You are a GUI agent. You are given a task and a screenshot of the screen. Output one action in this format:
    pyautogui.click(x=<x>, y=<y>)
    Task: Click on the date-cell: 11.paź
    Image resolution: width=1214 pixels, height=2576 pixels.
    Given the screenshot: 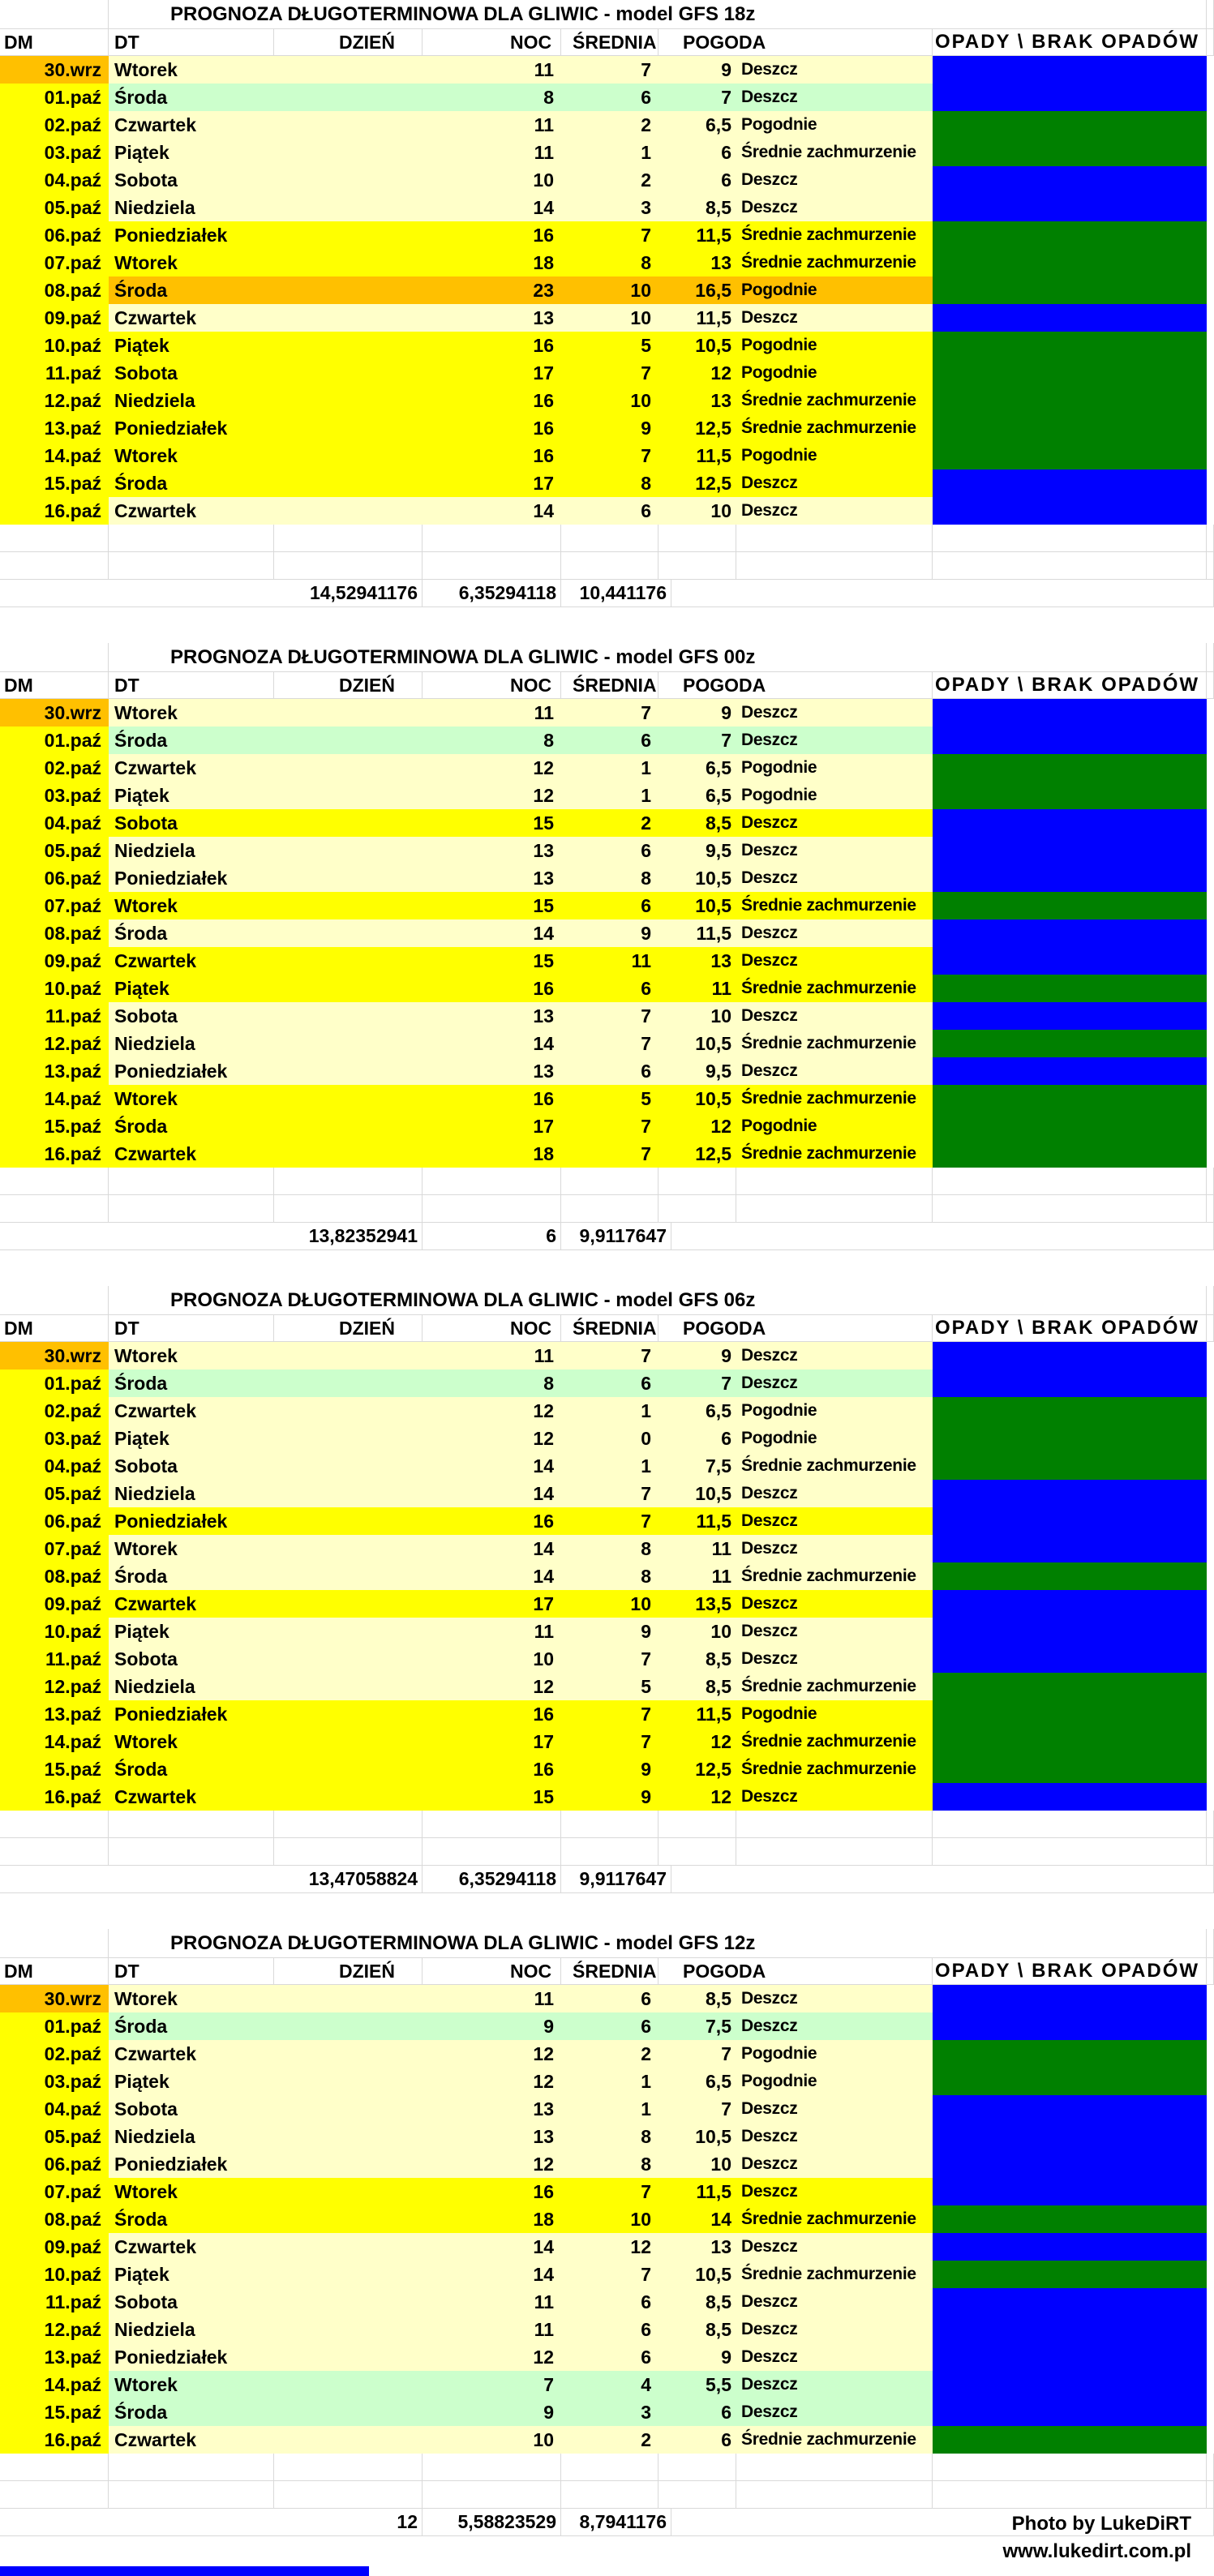 What is the action you would take?
    pyautogui.click(x=54, y=1659)
    